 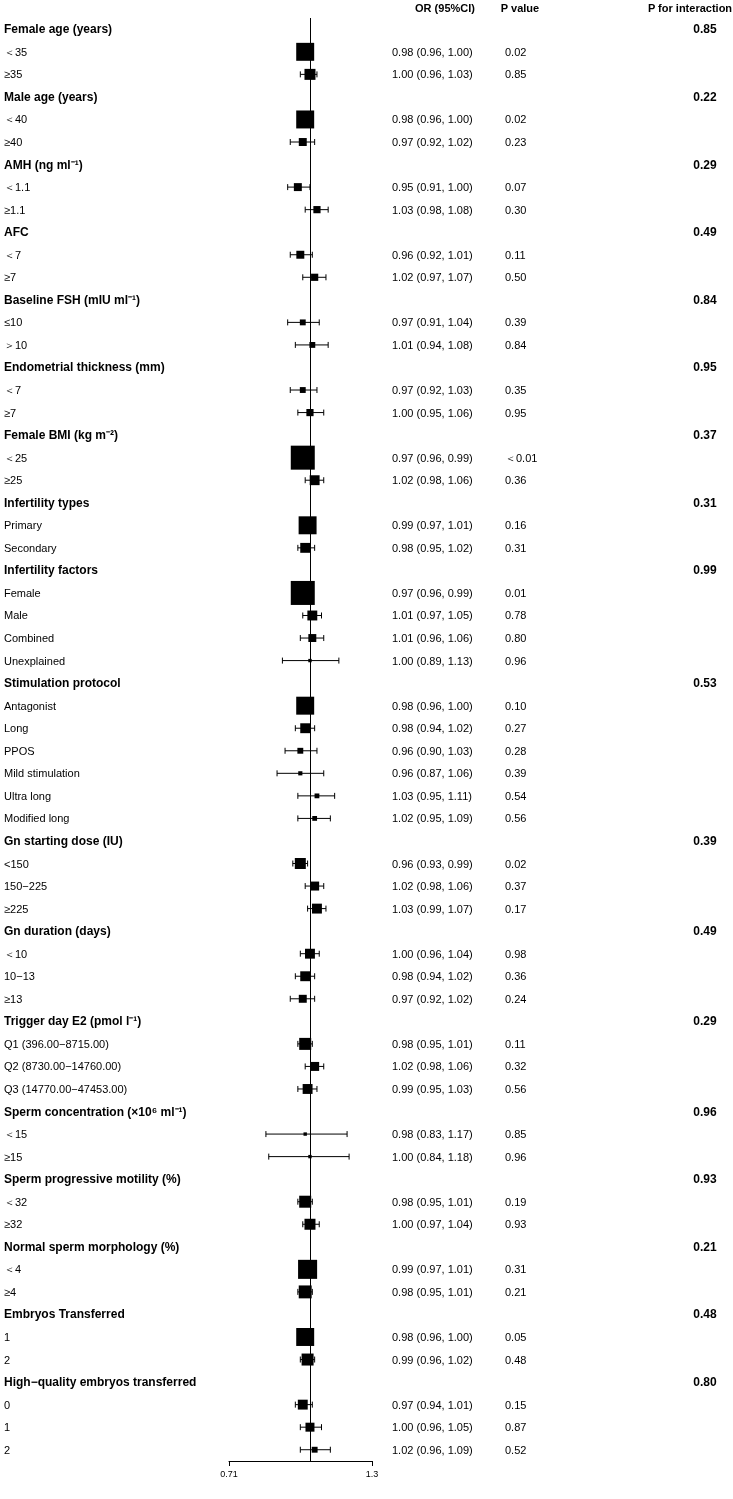 What do you see at coordinates (516, 1404) in the screenshot?
I see `text: 0.15` at bounding box center [516, 1404].